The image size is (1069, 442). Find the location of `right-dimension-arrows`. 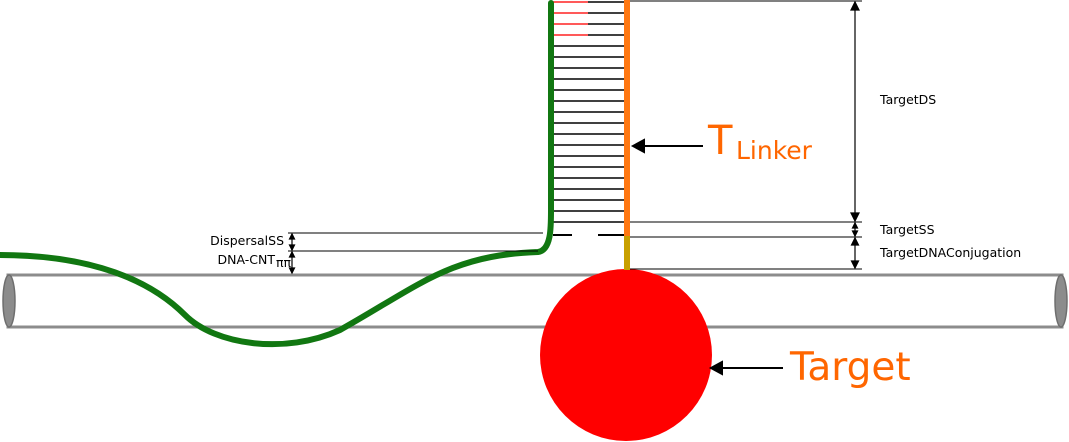

right-dimension-arrows is located at coordinates (855, 135).